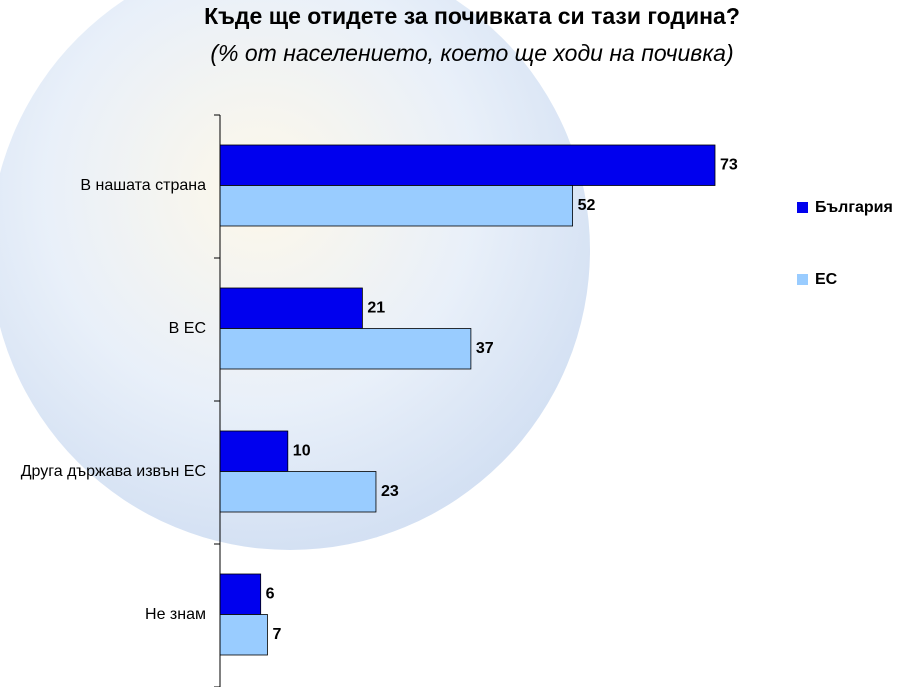 Image resolution: width=918 pixels, height=687 pixels. Describe the element at coordinates (854, 207) in the screenshot. I see `legend-label: България` at that location.